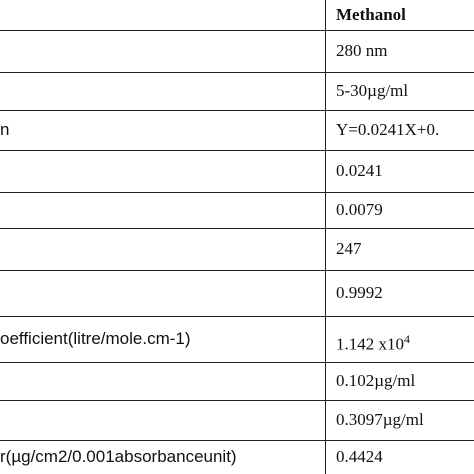 The height and width of the screenshot is (474, 474). Describe the element at coordinates (370, 344) in the screenshot. I see `value-text: 1.142 x10` at that location.